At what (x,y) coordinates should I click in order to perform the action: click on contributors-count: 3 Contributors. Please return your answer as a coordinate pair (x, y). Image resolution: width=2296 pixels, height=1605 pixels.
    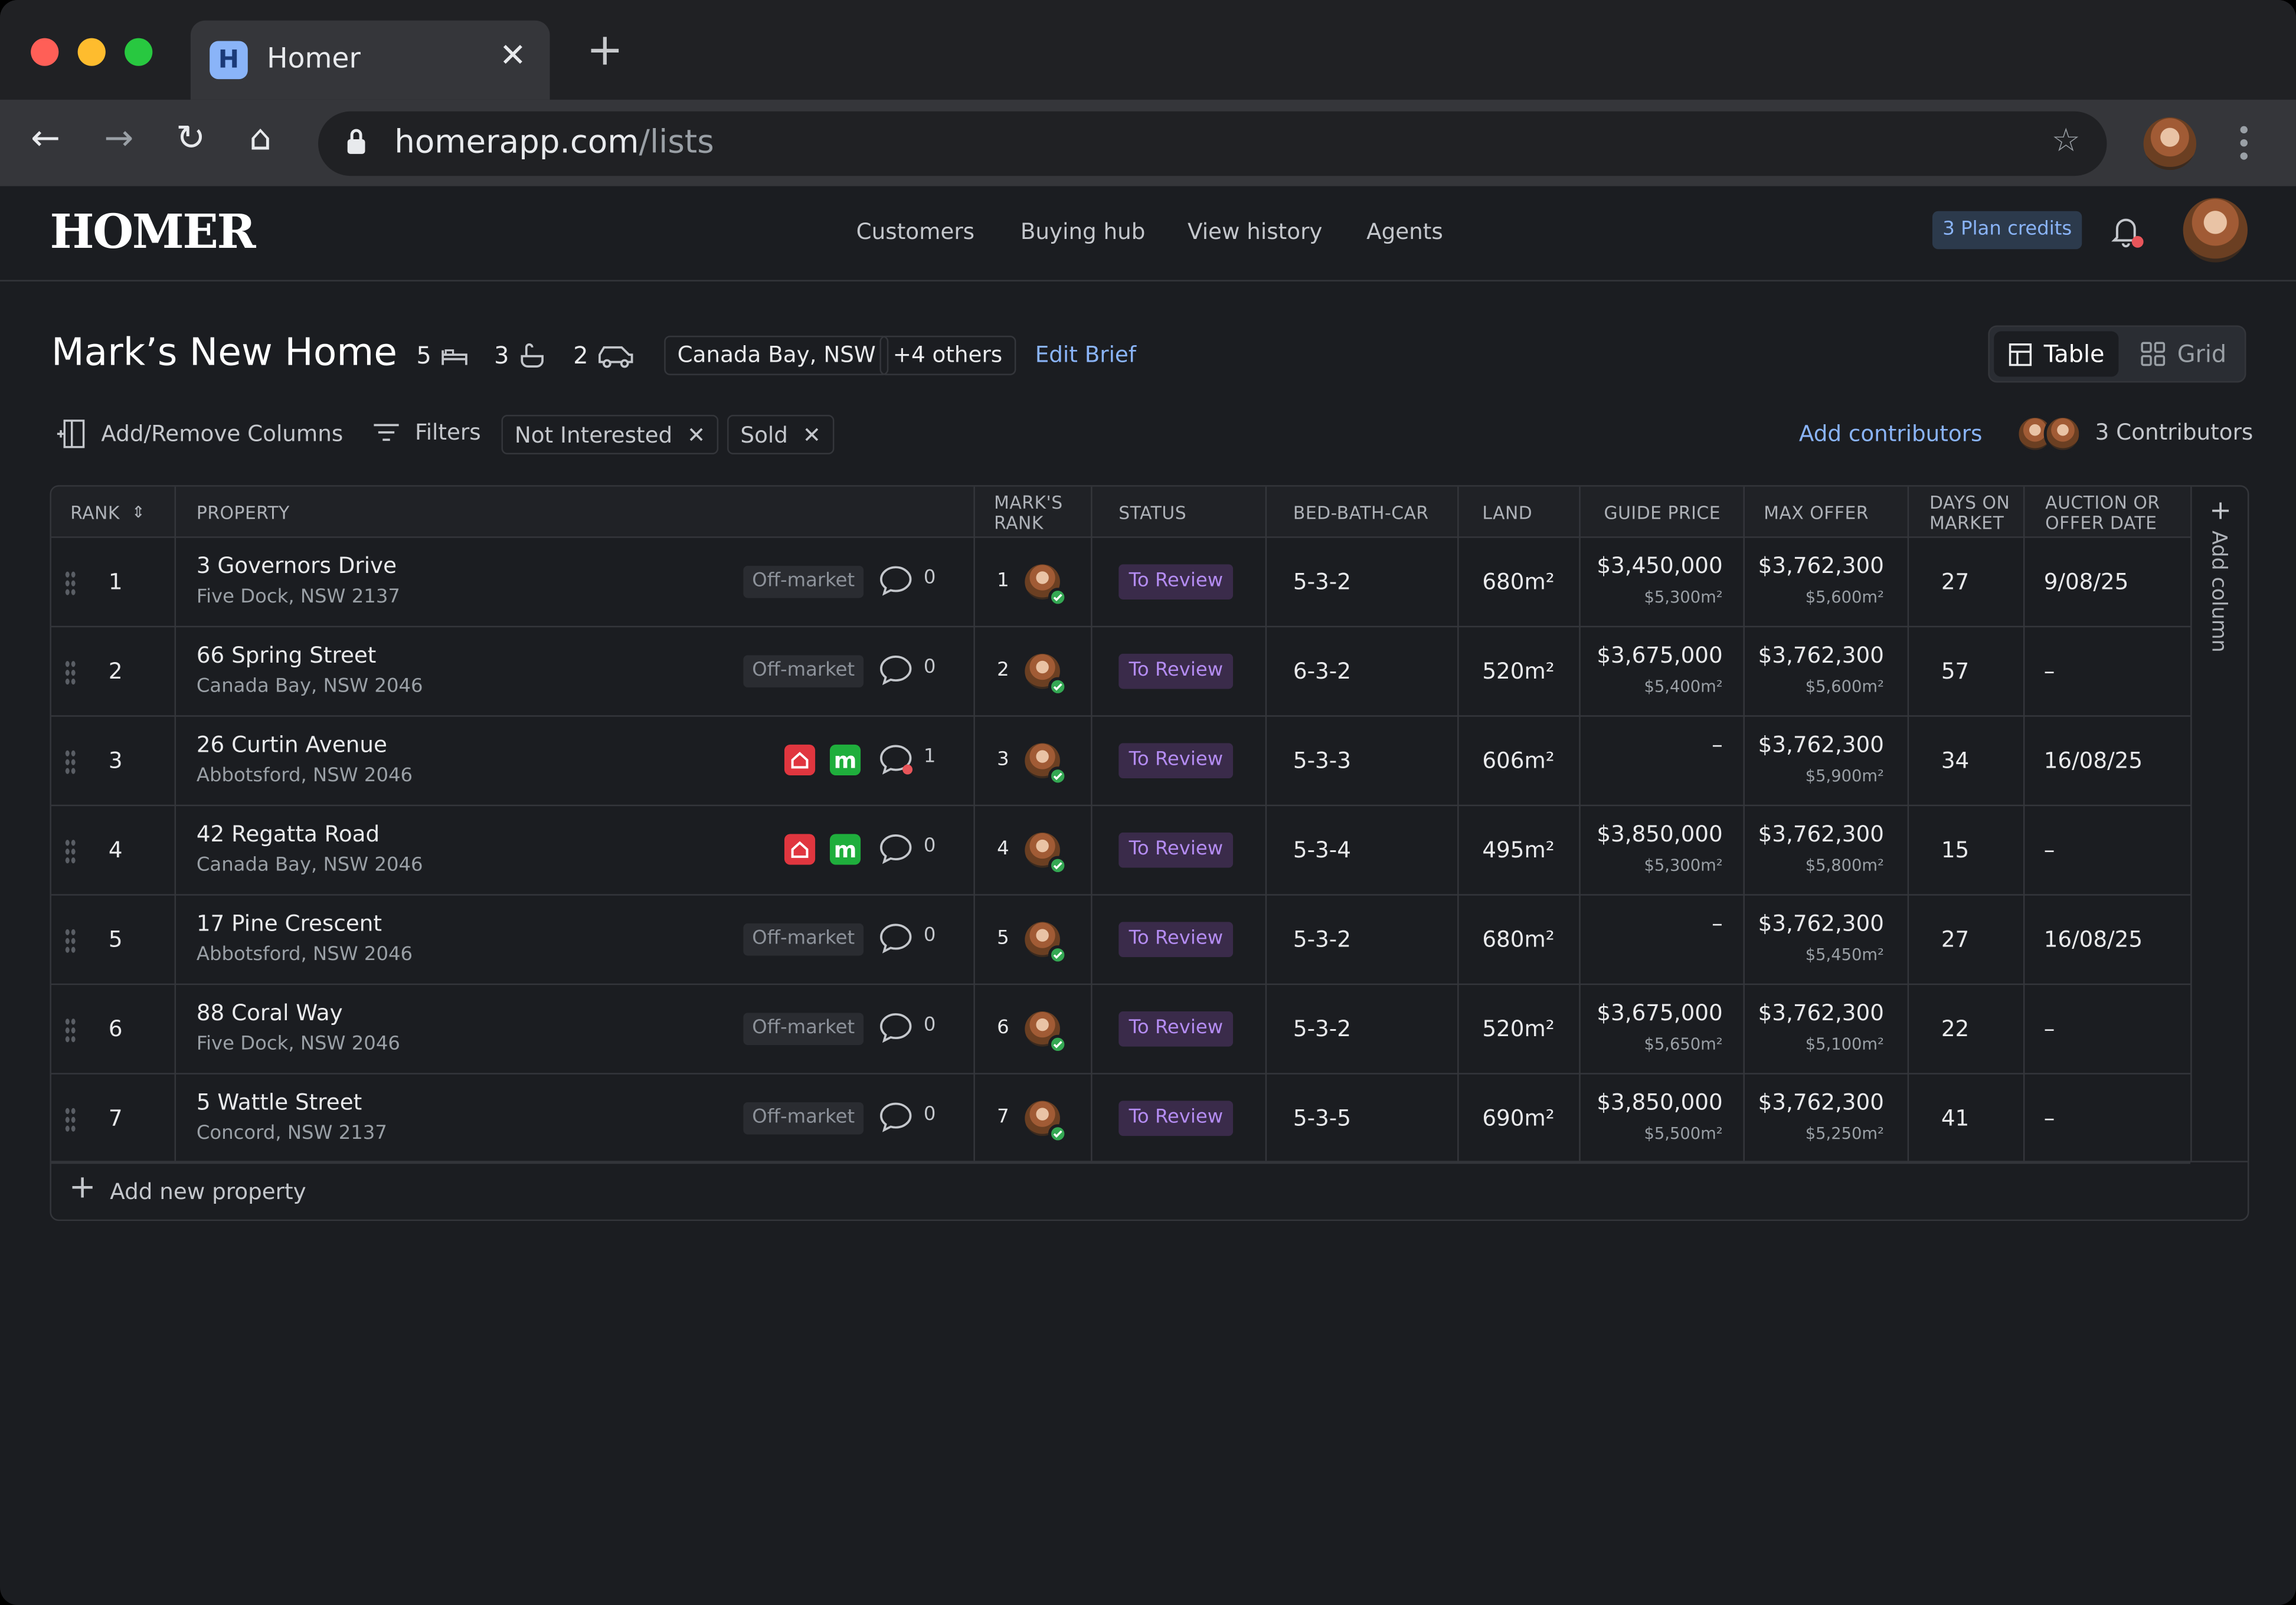
    Looking at the image, I should click on (2174, 432).